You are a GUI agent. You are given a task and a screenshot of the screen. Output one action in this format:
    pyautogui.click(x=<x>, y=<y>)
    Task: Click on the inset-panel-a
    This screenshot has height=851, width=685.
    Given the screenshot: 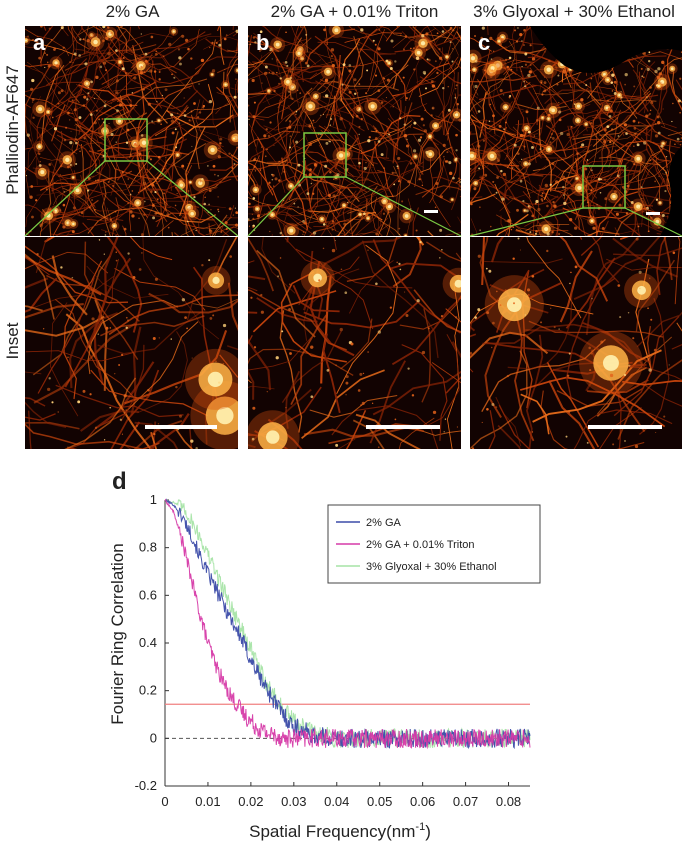 What is the action you would take?
    pyautogui.click(x=131, y=343)
    